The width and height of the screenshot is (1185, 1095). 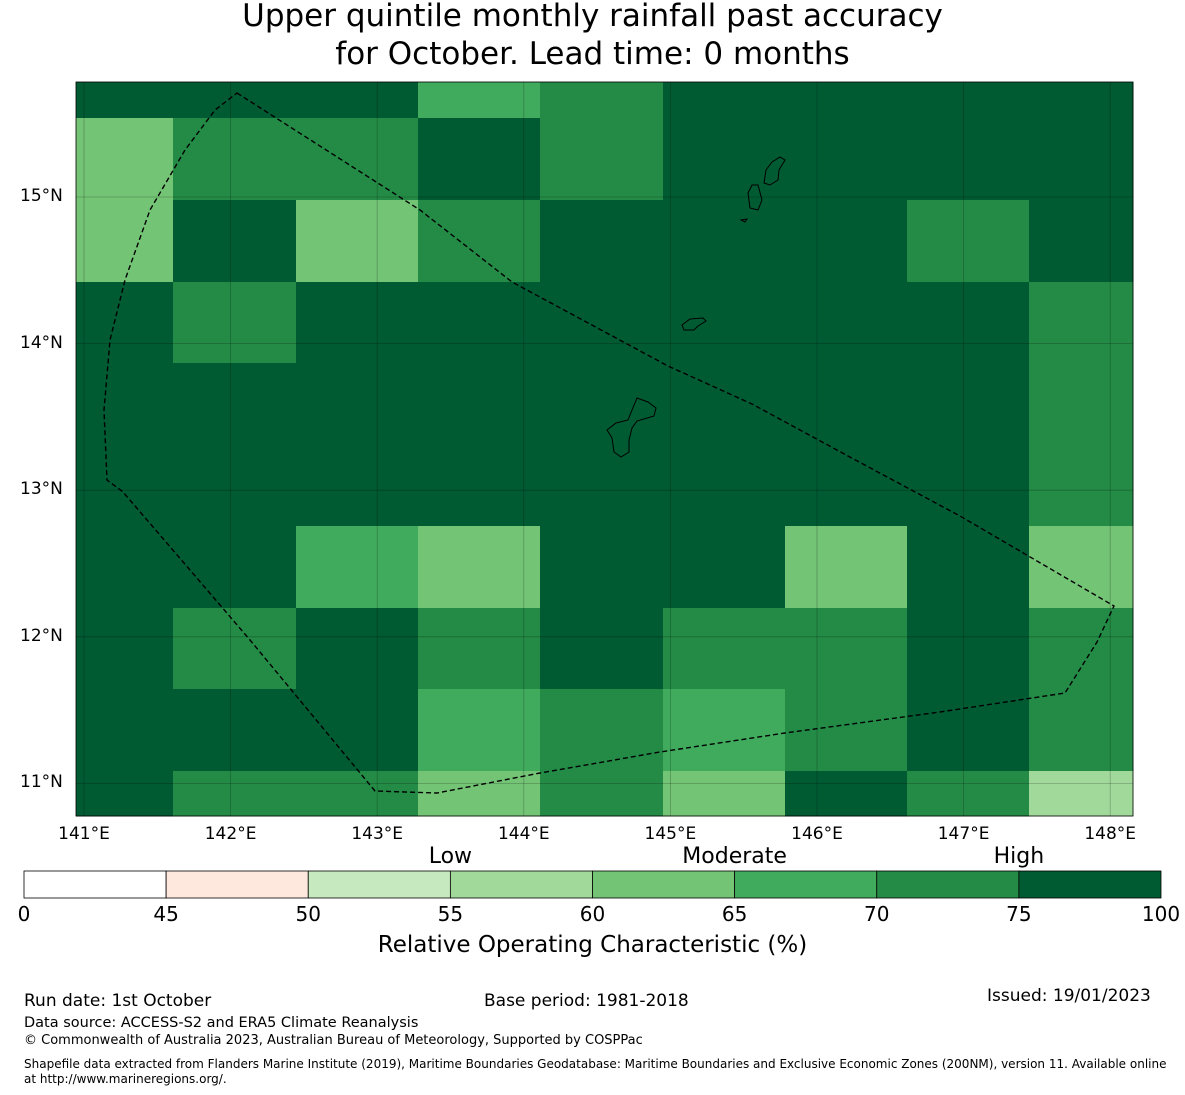 I want to click on lat-tick-label: 13°N, so click(x=41, y=489).